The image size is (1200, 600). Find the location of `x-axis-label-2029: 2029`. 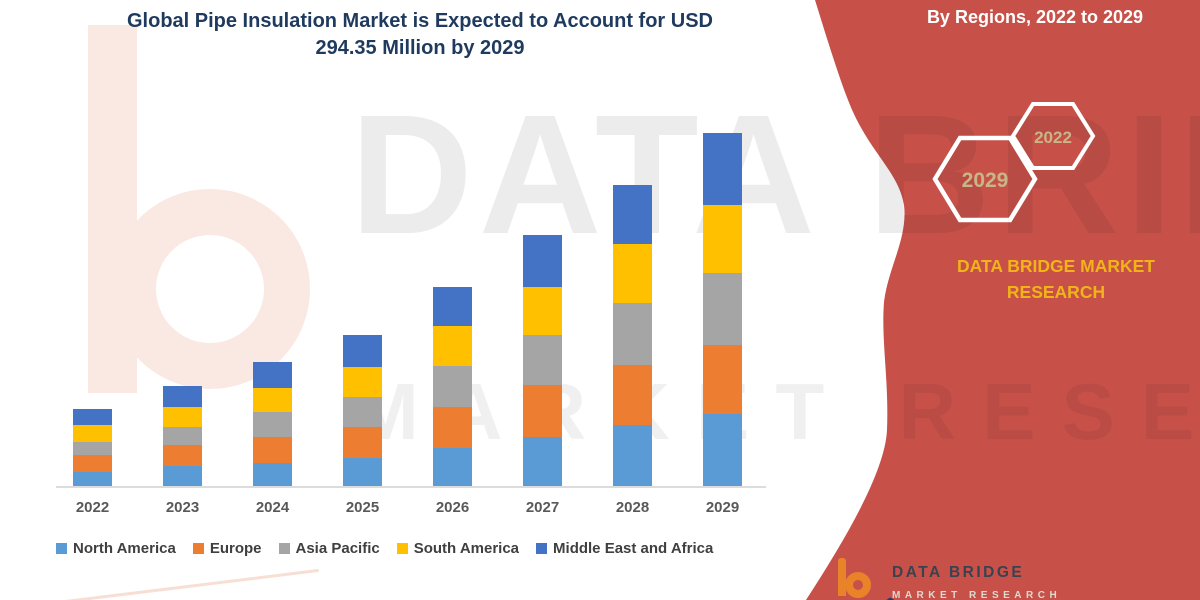

x-axis-label-2029: 2029 is located at coordinates (722, 507).